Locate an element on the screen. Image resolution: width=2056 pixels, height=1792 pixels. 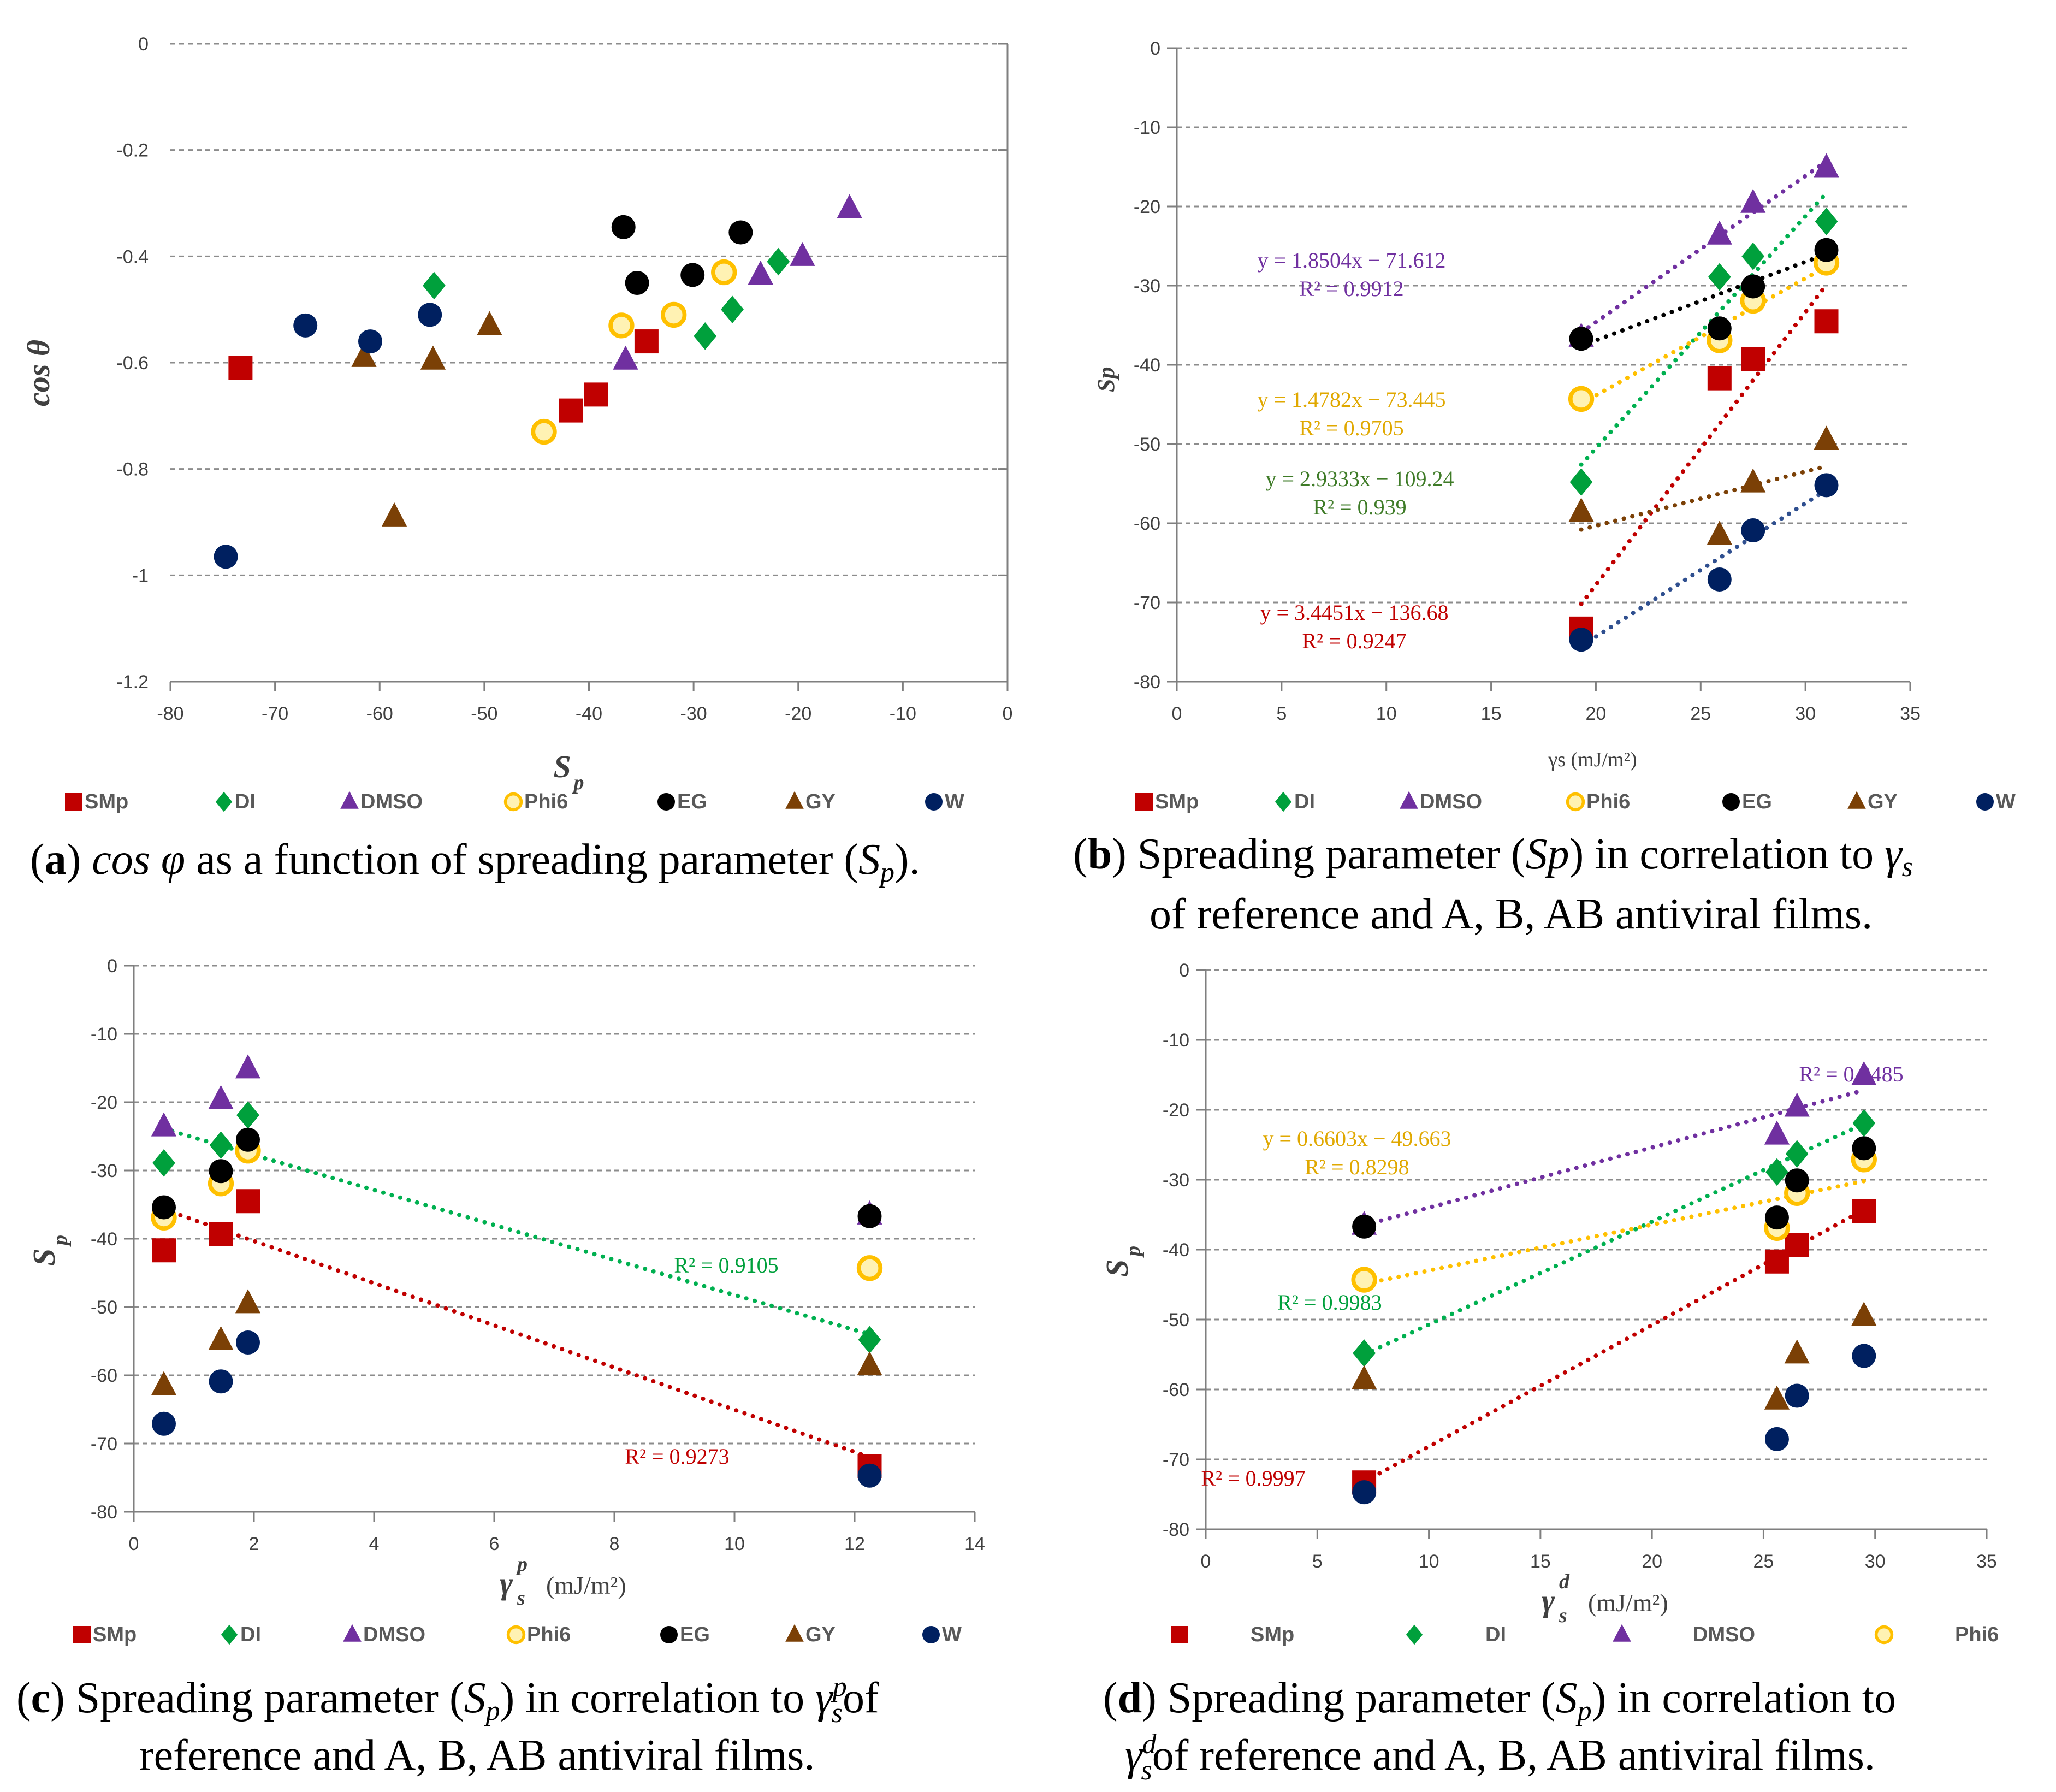
legend-item-GY: GY is located at coordinates (1872, 802).